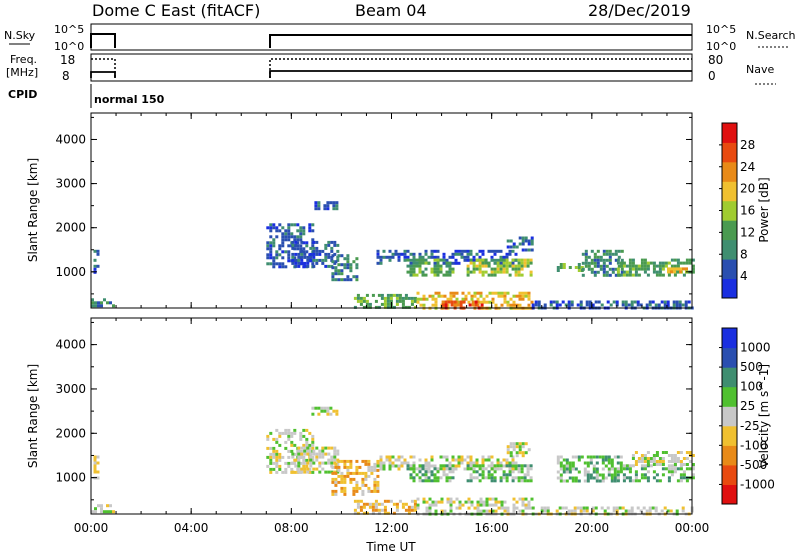 The height and width of the screenshot is (554, 800). What do you see at coordinates (729, 494) in the screenshot?
I see `velocity-colorbar-segment` at bounding box center [729, 494].